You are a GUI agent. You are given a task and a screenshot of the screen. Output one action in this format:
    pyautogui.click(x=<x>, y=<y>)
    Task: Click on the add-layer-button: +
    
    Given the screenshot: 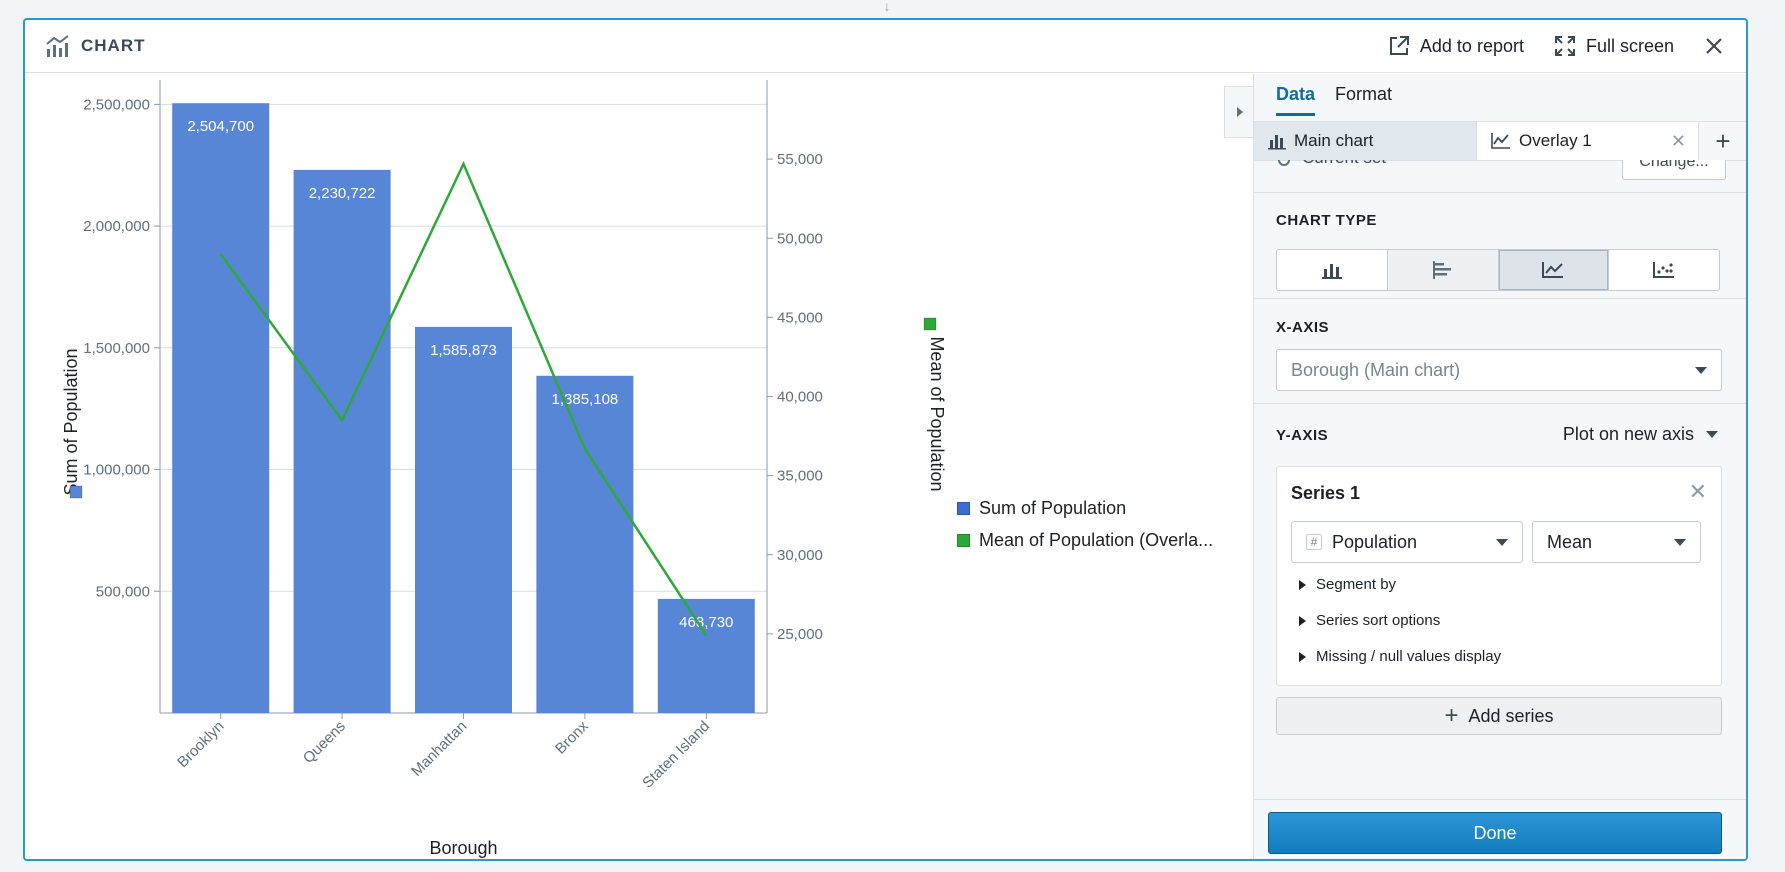 What is the action you would take?
    pyautogui.click(x=1722, y=141)
    